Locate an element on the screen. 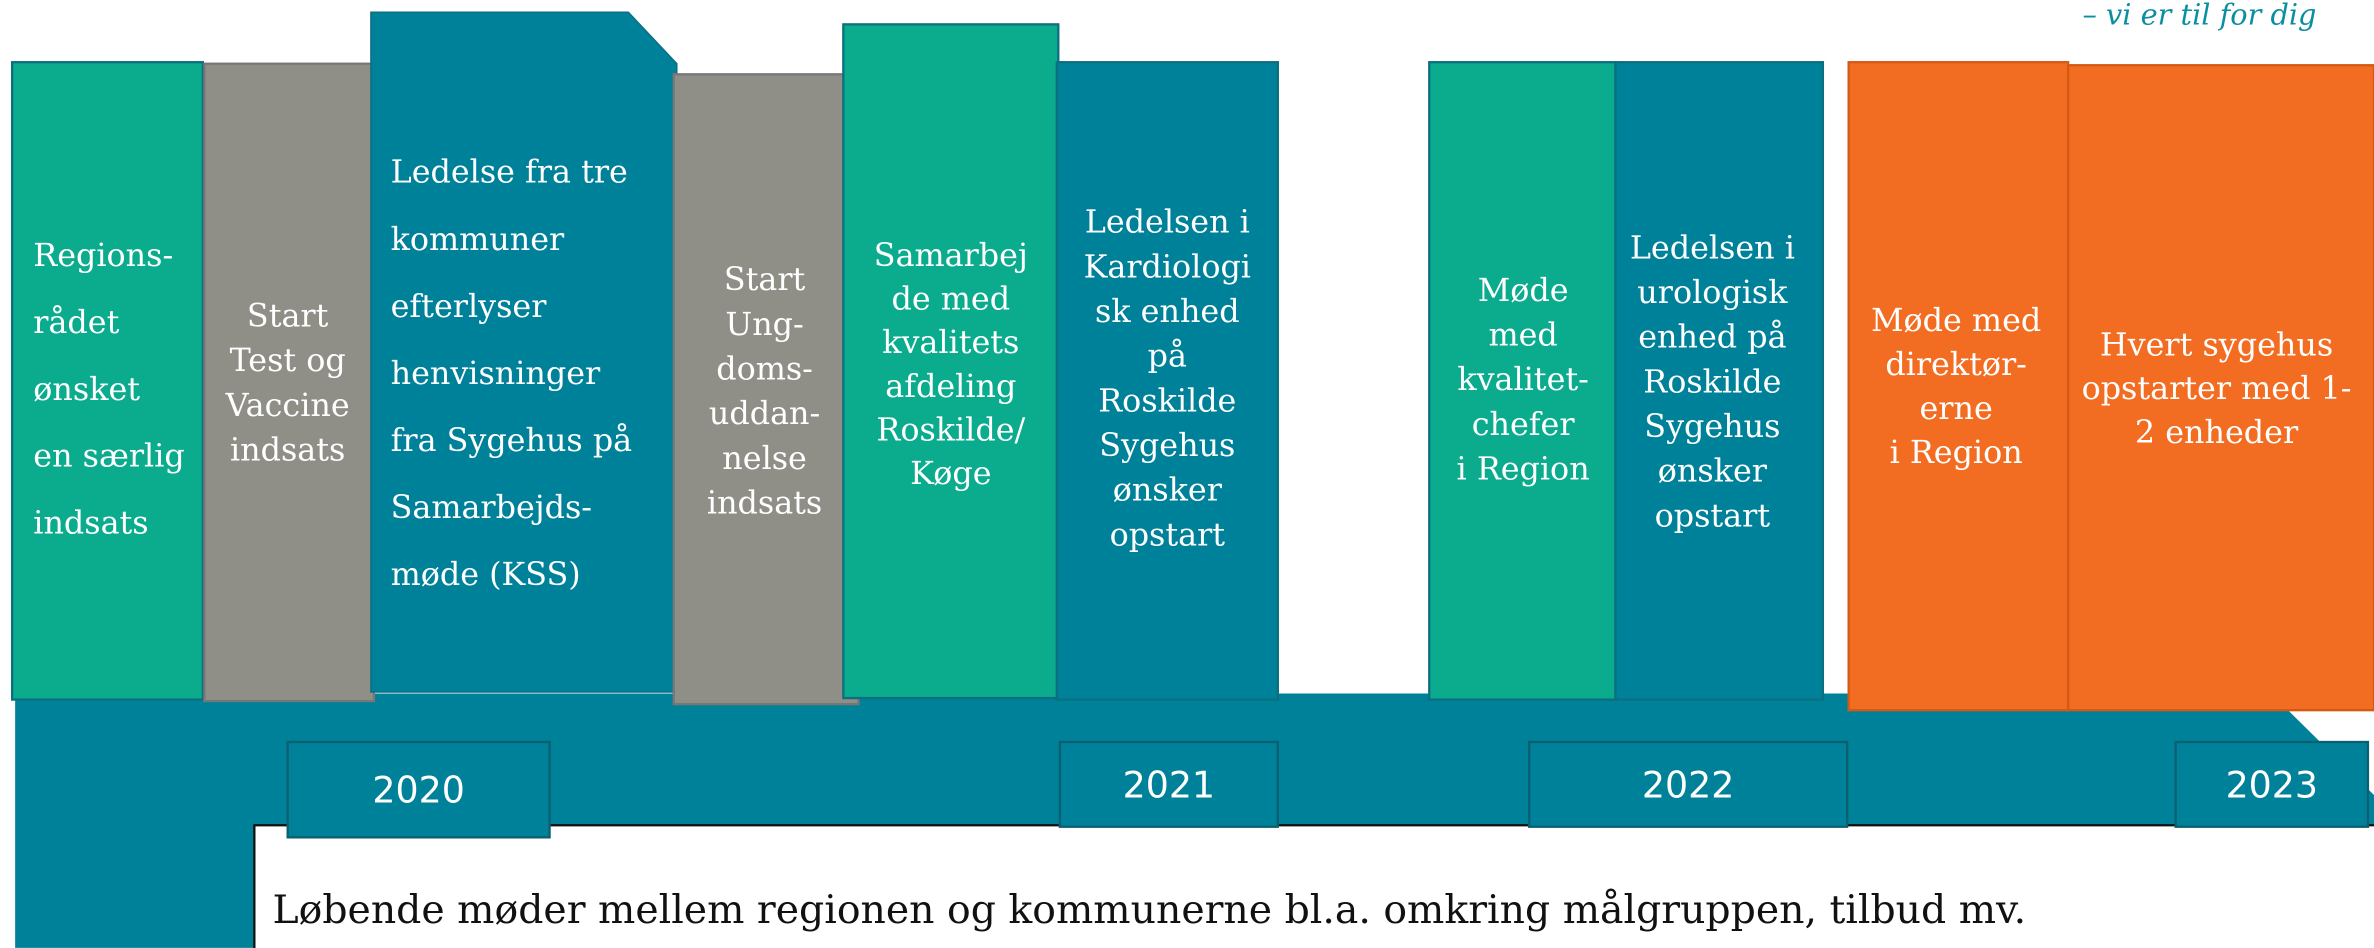  column-text: kommuner is located at coordinates (478, 239).